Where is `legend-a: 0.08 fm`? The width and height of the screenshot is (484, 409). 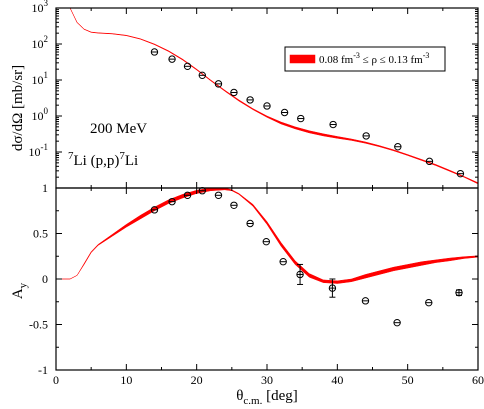
legend-a: 0.08 fm is located at coordinates (336, 60).